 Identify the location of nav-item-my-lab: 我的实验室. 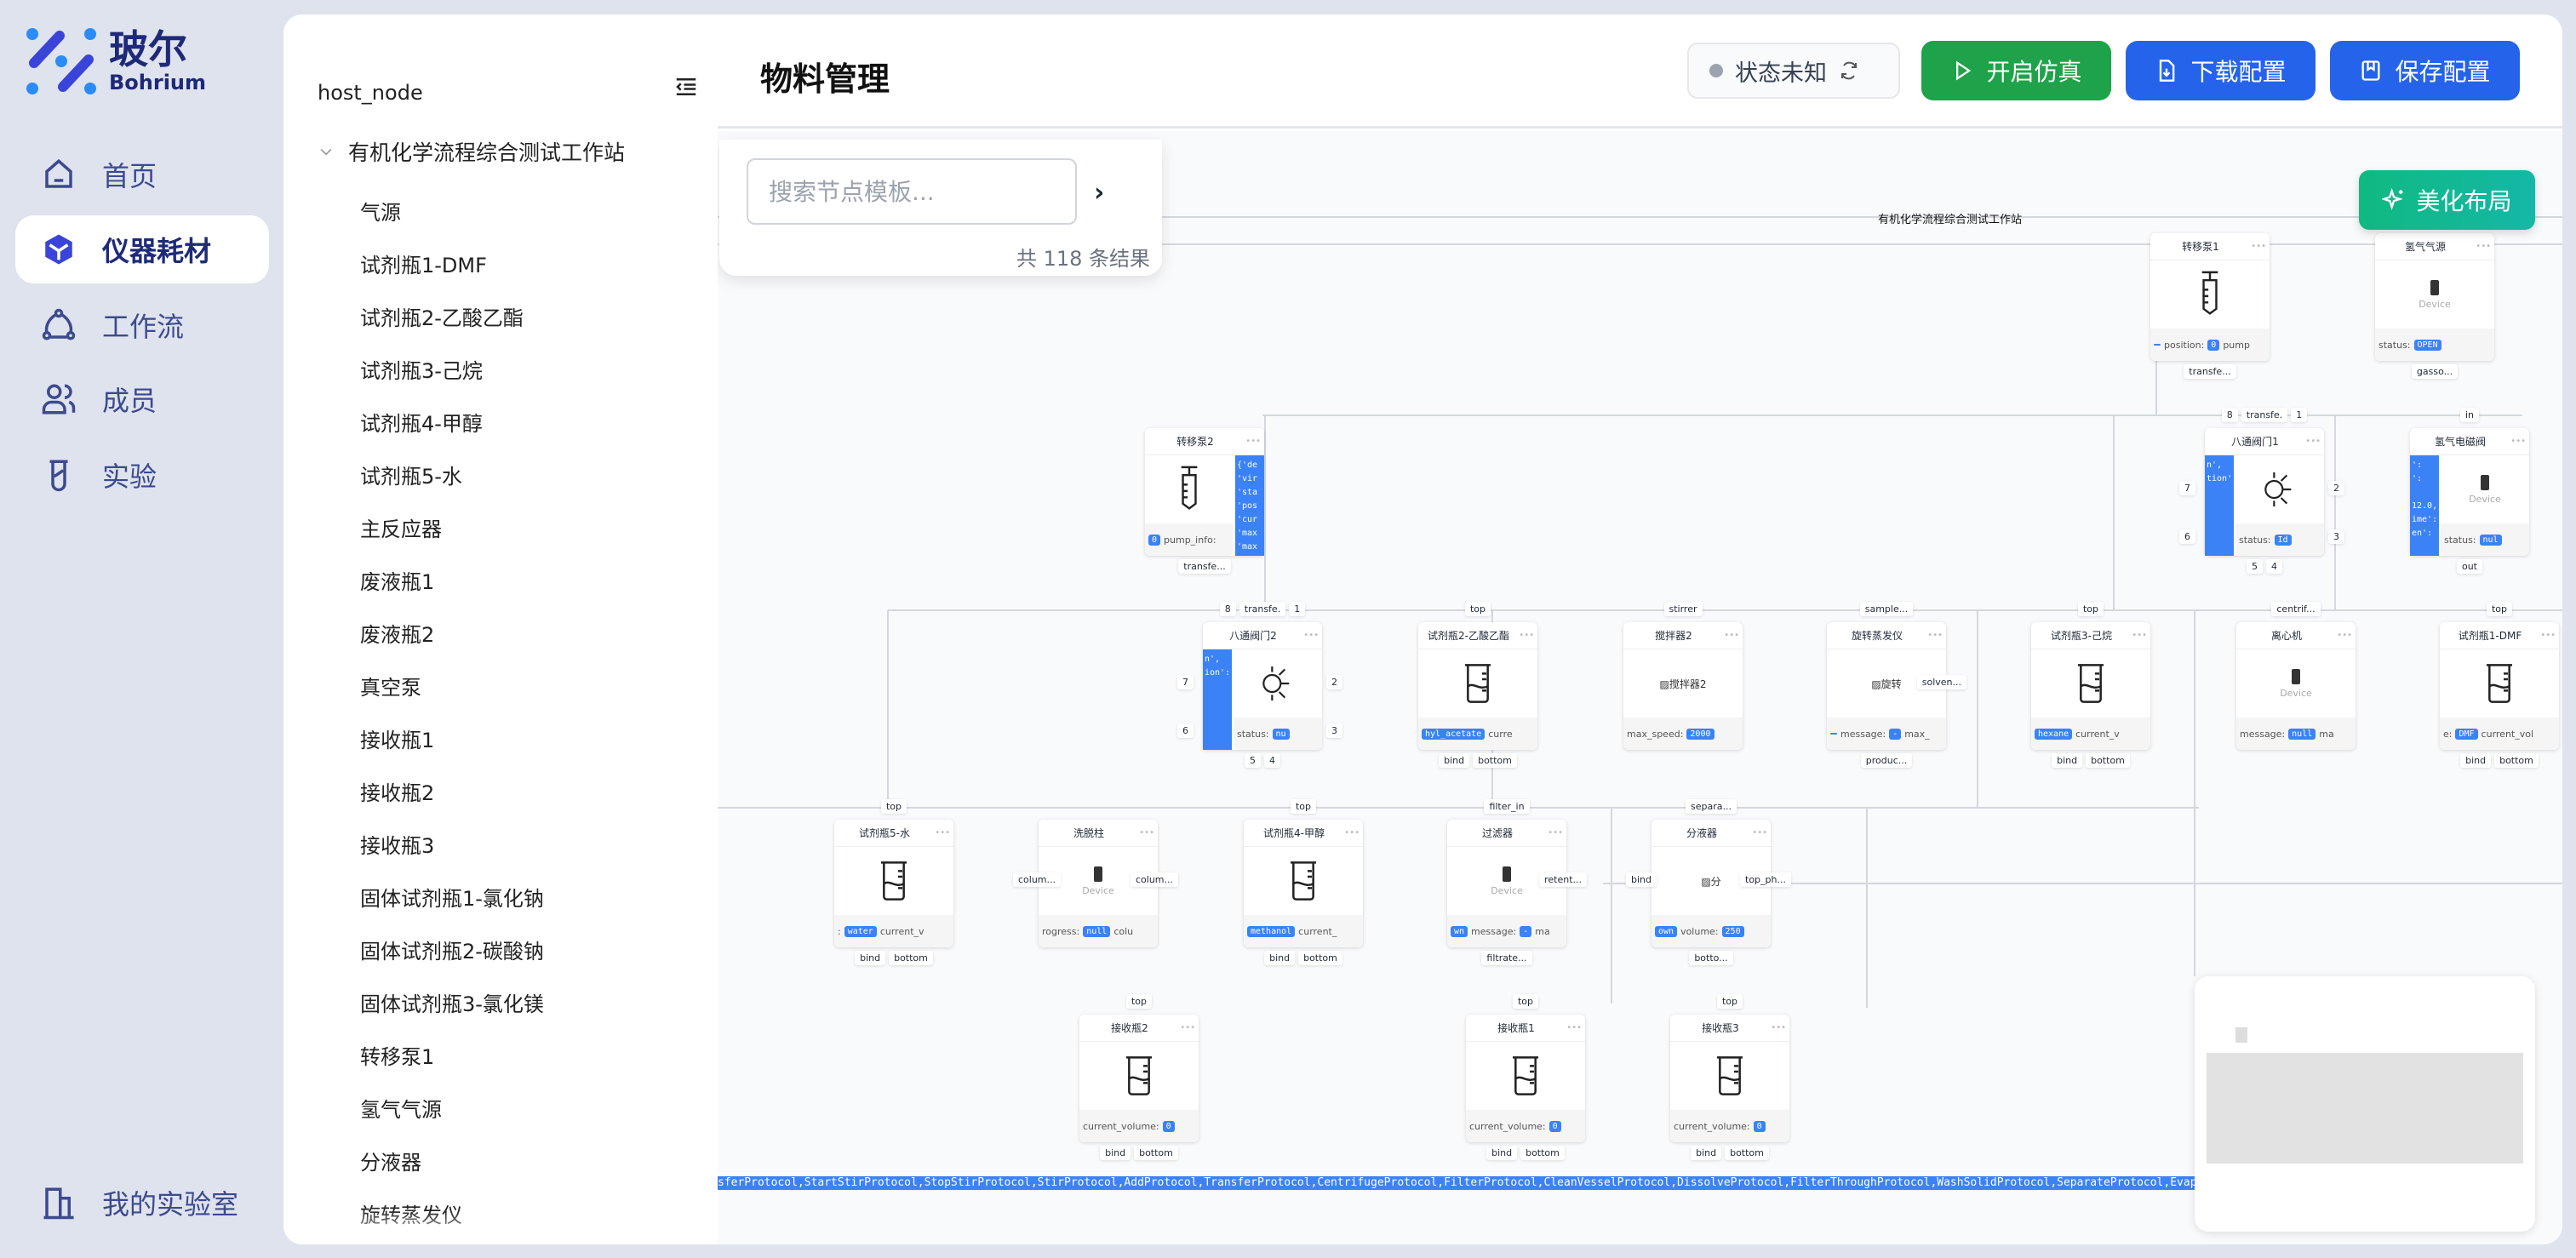
(142, 1203).